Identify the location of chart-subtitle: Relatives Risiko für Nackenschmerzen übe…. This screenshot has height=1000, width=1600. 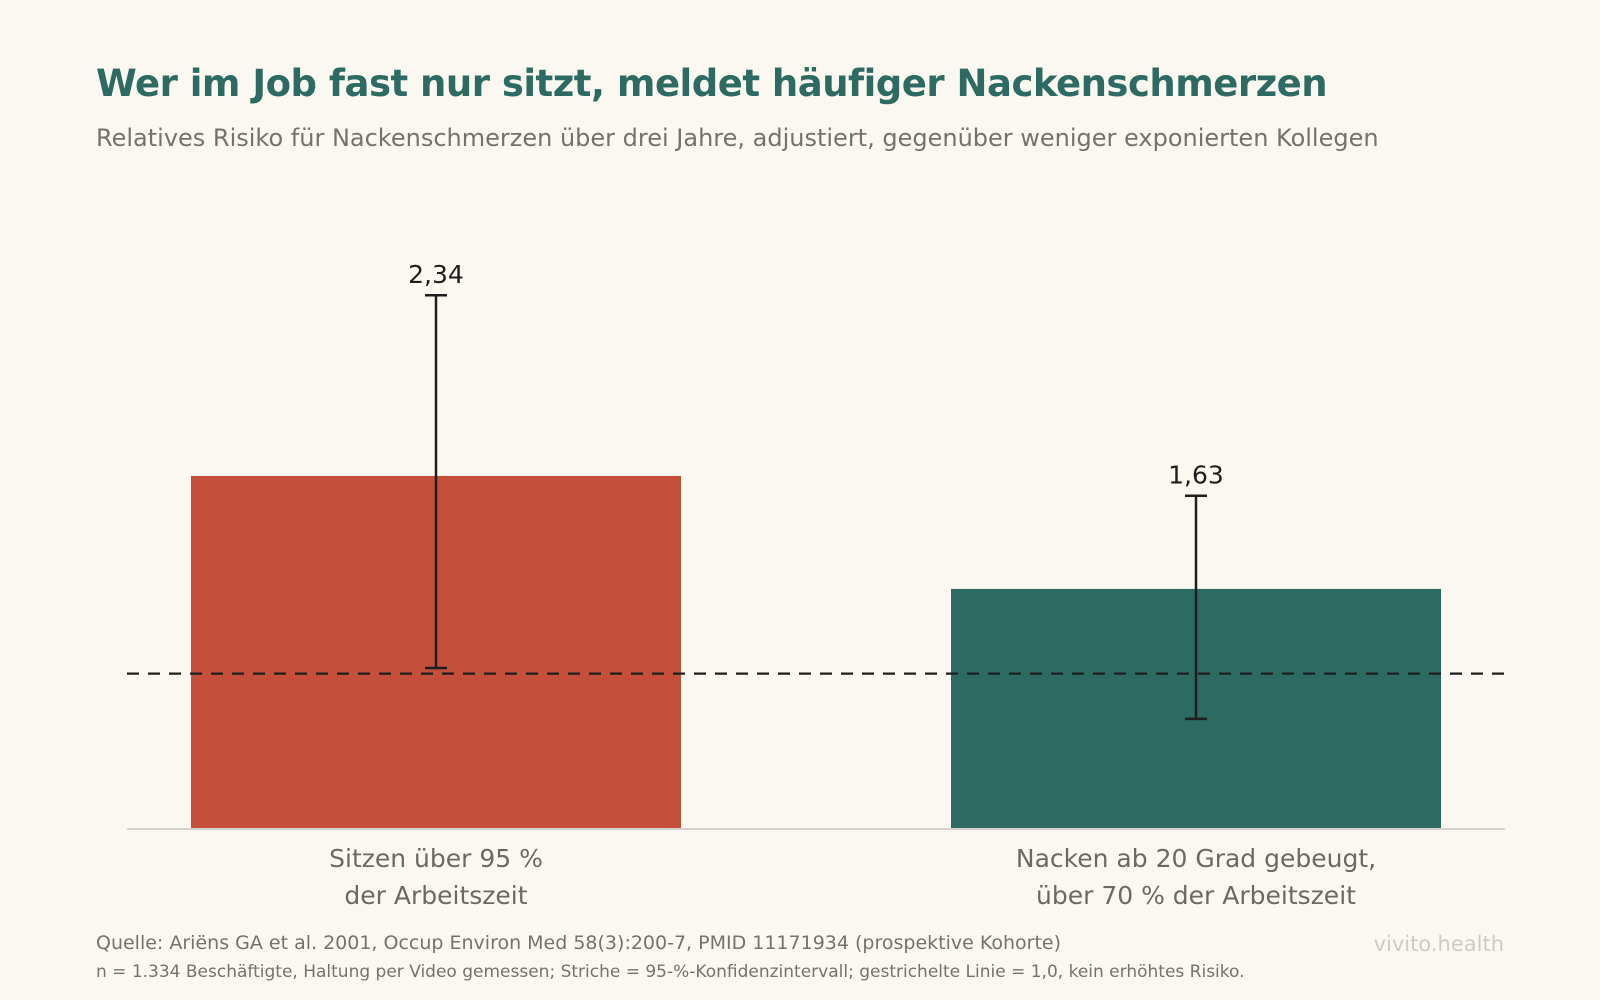
(737, 138).